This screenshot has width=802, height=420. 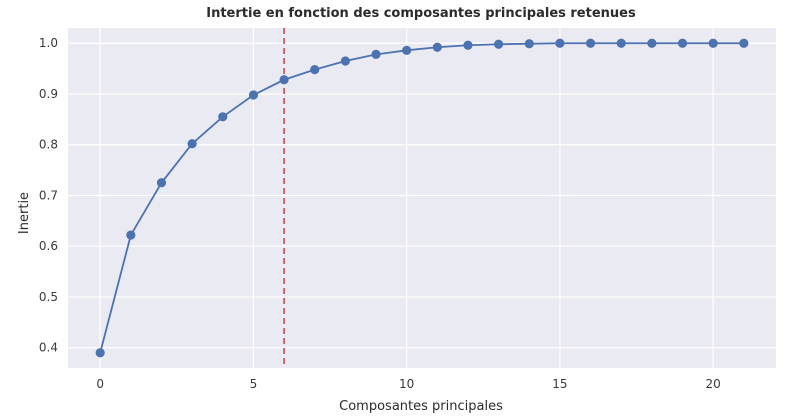 I want to click on x-tick-labels: 0 5 10 15 20, so click(x=408, y=384).